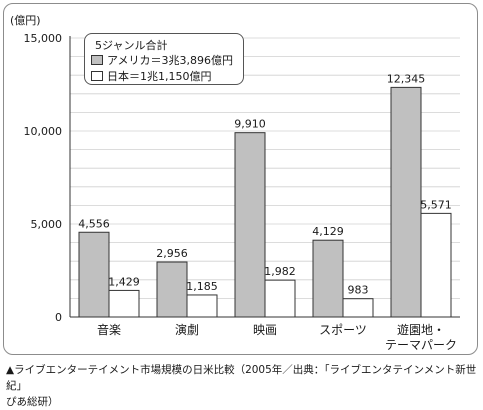 This screenshot has height=410, width=483. Describe the element at coordinates (436, 204) in the screenshot. I see `data-label: 5,571` at that location.